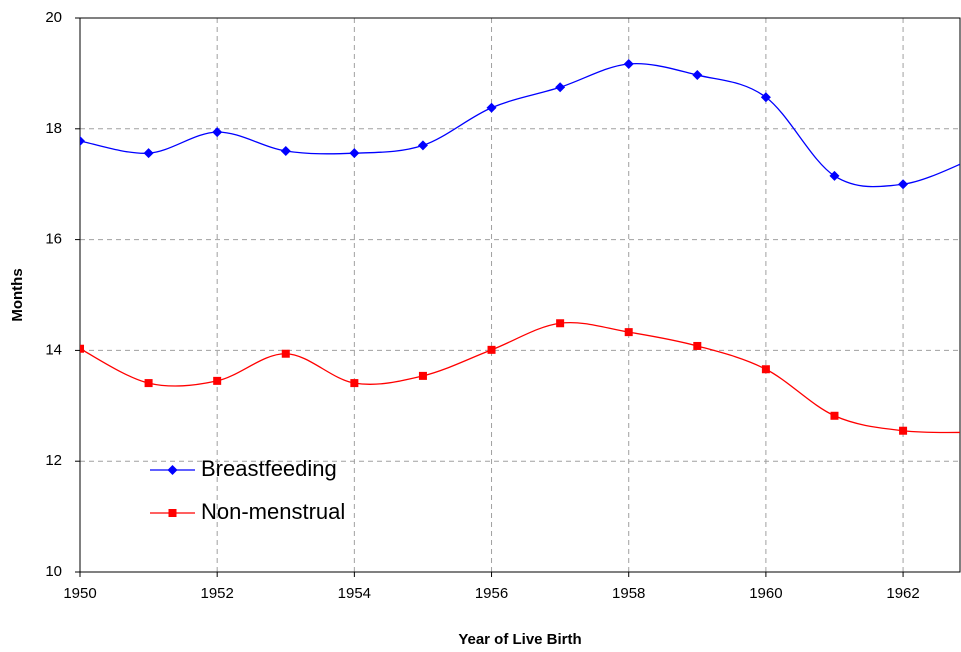  Describe the element at coordinates (17, 294) in the screenshot. I see `y-axis-title: Months` at that location.